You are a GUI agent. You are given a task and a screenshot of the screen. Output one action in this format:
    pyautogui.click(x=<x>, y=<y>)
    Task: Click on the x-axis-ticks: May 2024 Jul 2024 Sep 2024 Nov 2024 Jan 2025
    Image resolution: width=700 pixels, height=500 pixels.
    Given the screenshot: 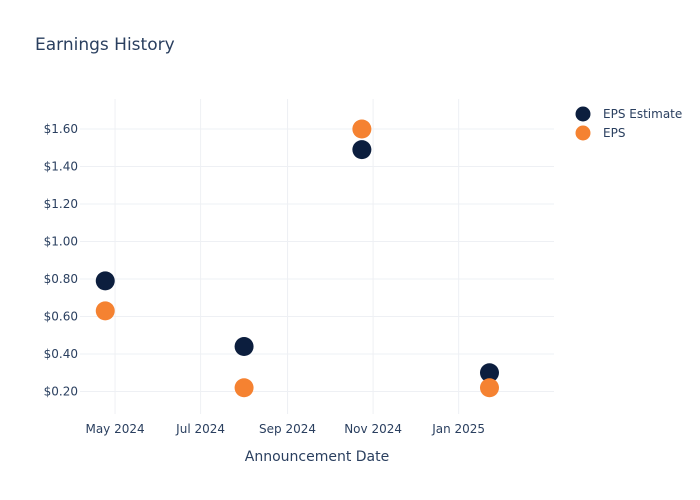 What is the action you would take?
    pyautogui.click(x=285, y=429)
    